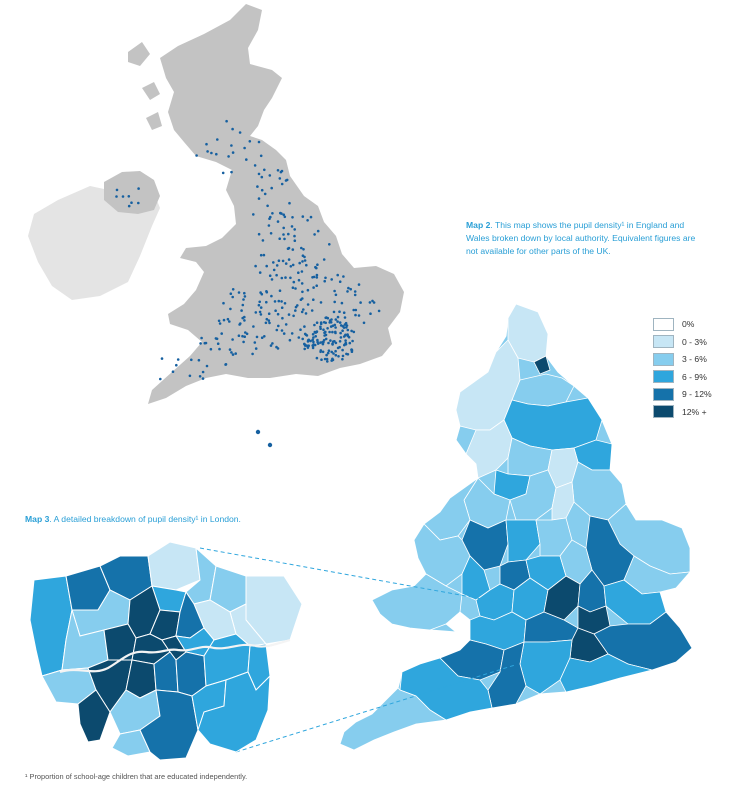 The image size is (740, 796). What do you see at coordinates (37, 519) in the screenshot?
I see `map3-caption-label: Map 3` at bounding box center [37, 519].